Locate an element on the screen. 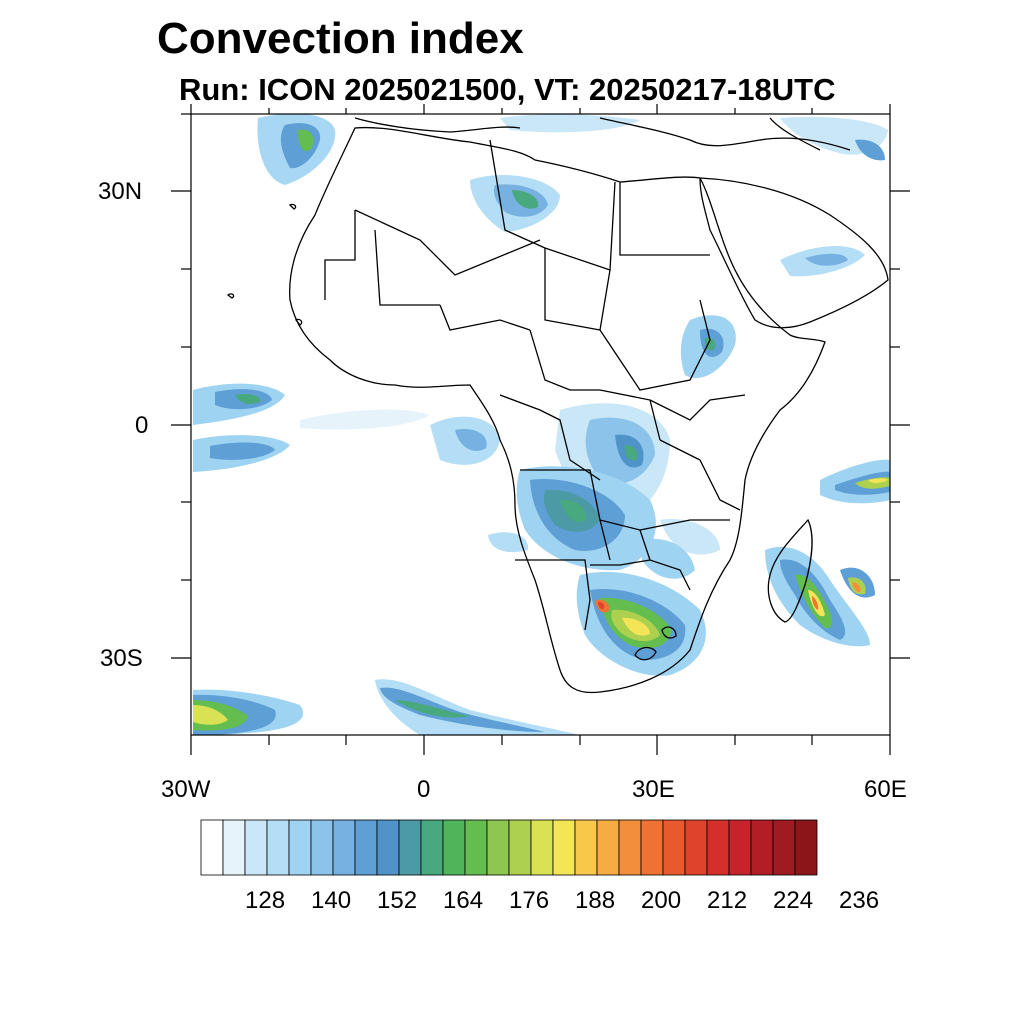 The image size is (1024, 1024). map-title: Convection index is located at coordinates (340, 38).